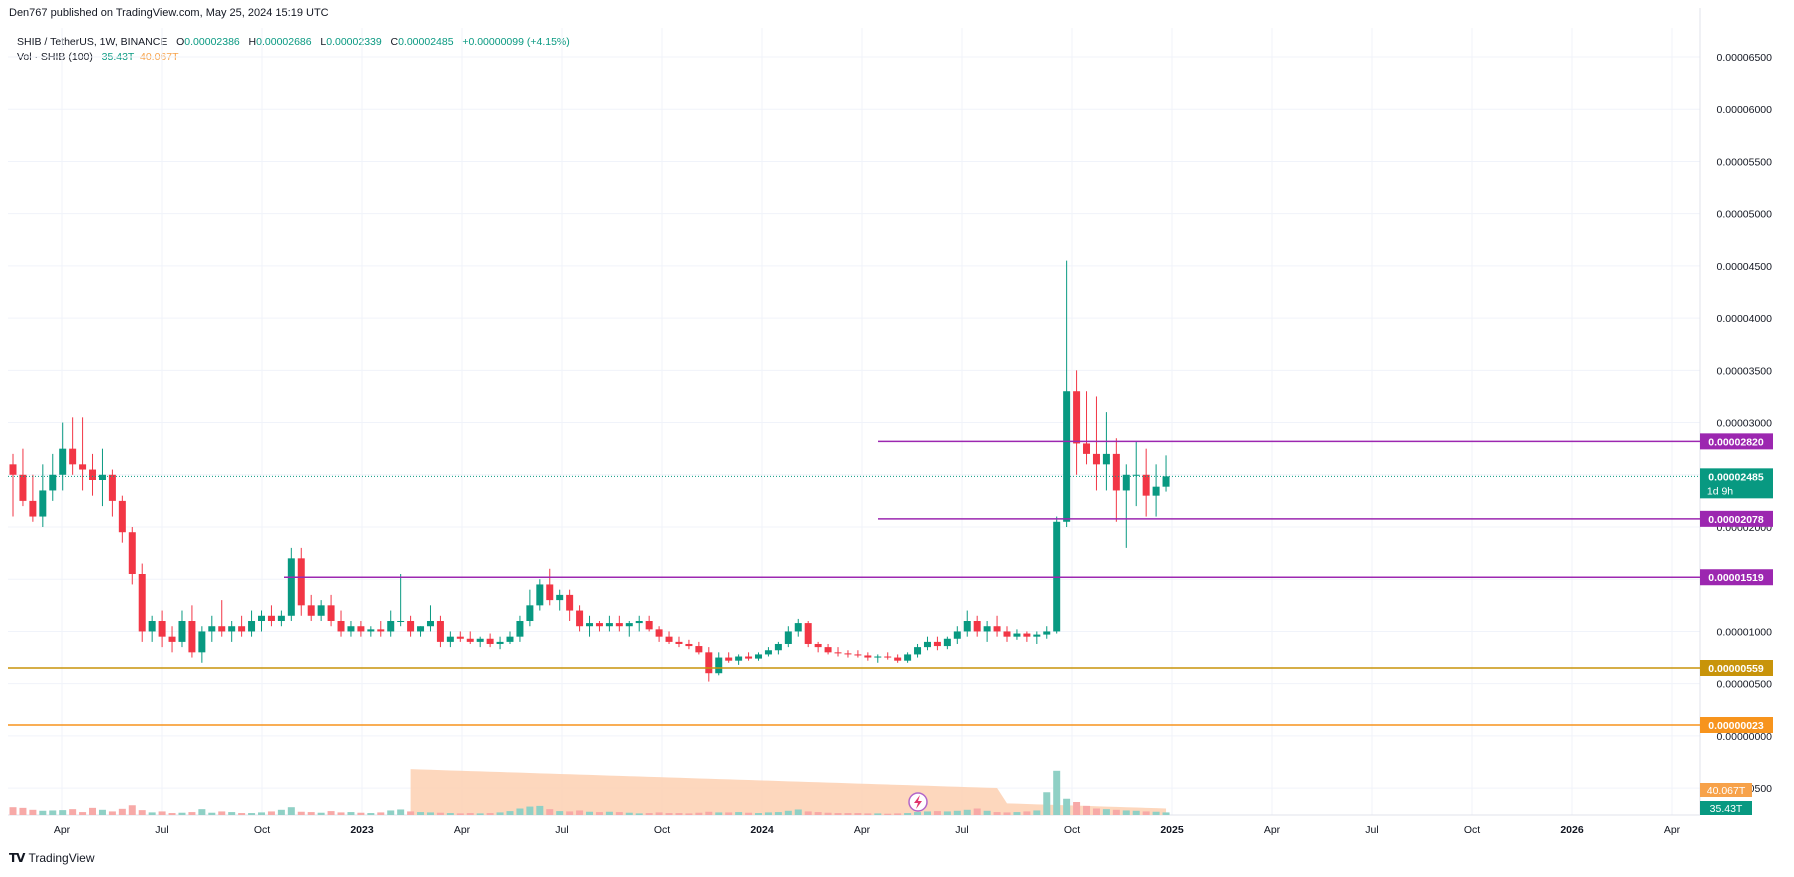  Describe the element at coordinates (92, 42) in the screenshot. I see `legend-symbol: SHIB / TetherUS, 1W, BINANCE` at that location.